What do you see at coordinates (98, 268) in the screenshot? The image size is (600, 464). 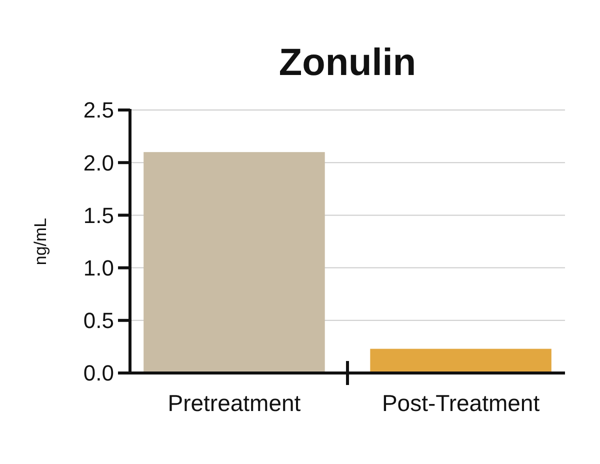 I see `y-tick-label: 1.0` at bounding box center [98, 268].